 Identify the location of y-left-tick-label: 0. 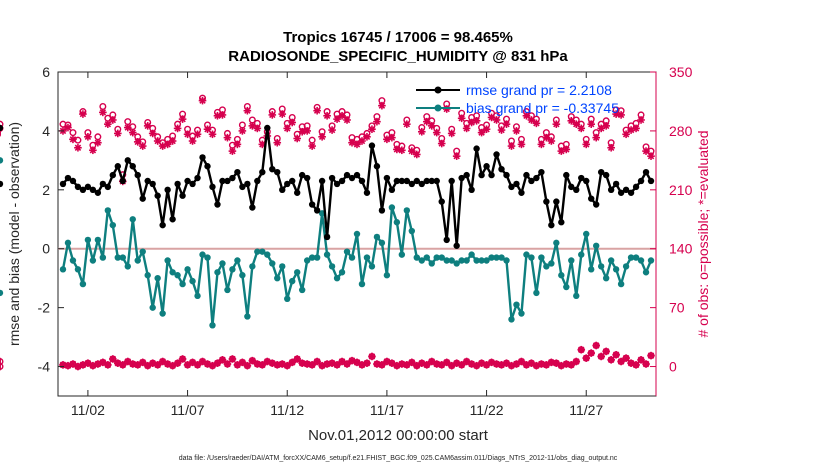
(46, 249).